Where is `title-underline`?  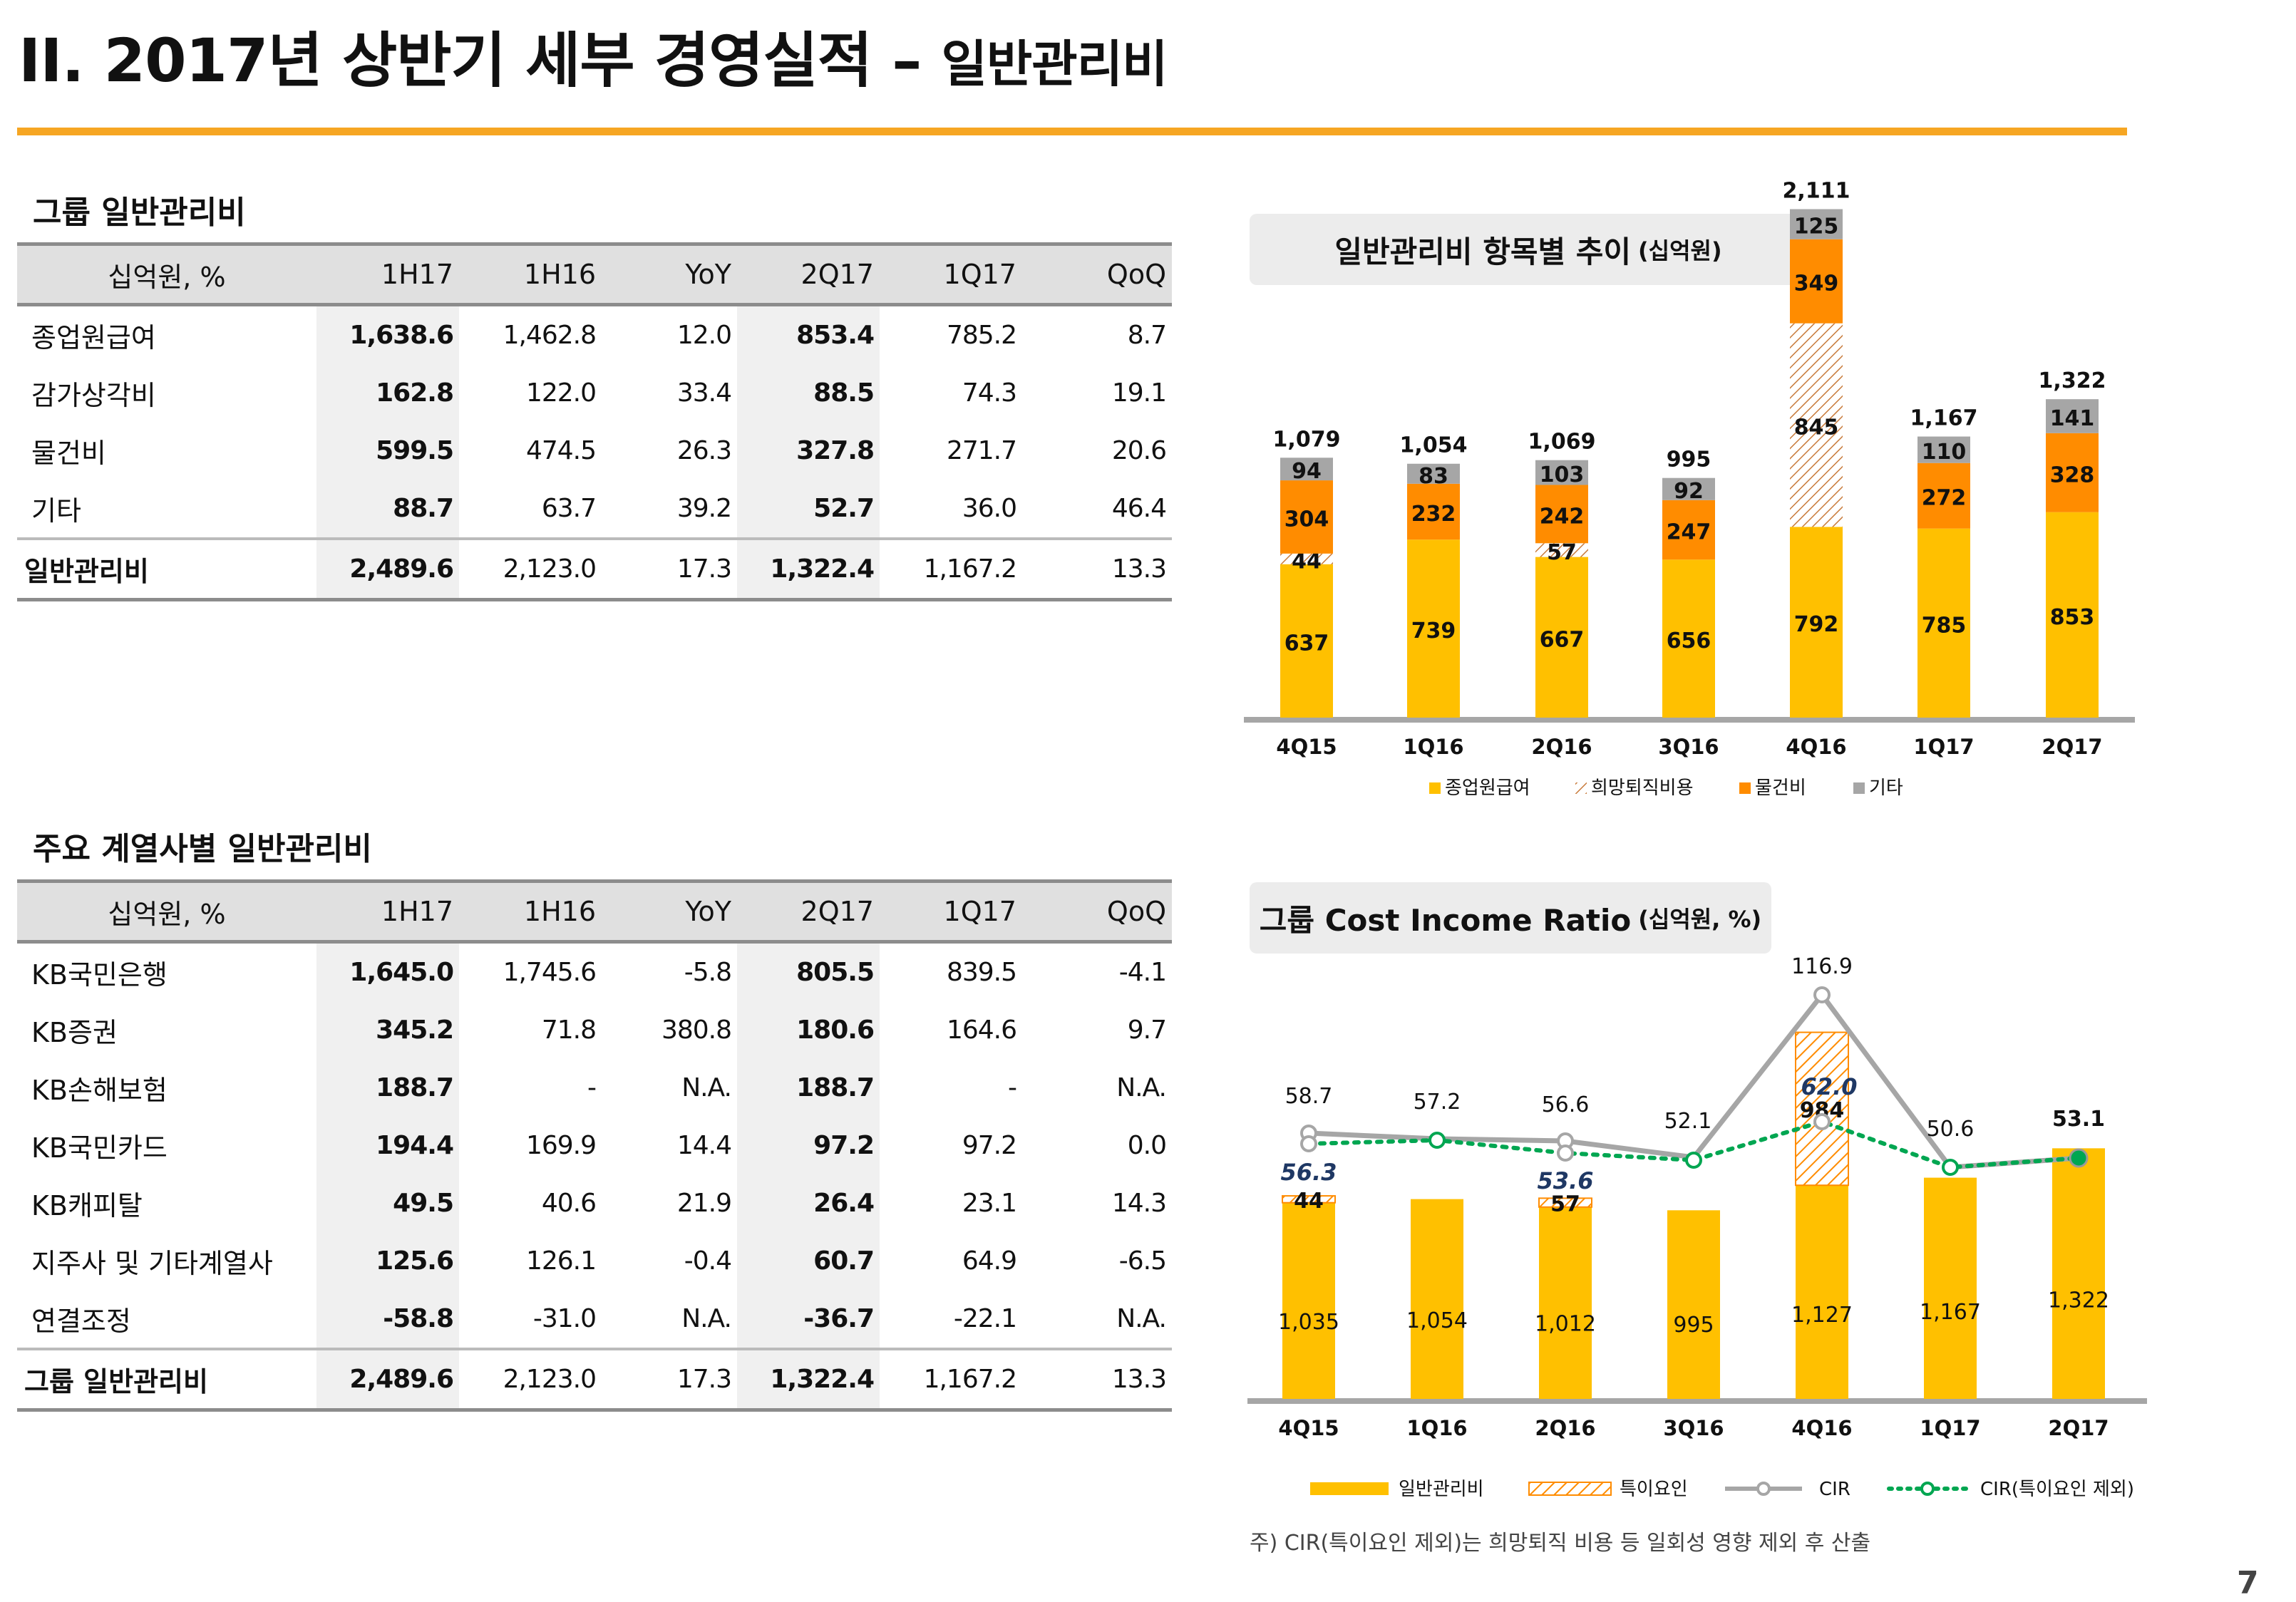
title-underline is located at coordinates (1072, 131).